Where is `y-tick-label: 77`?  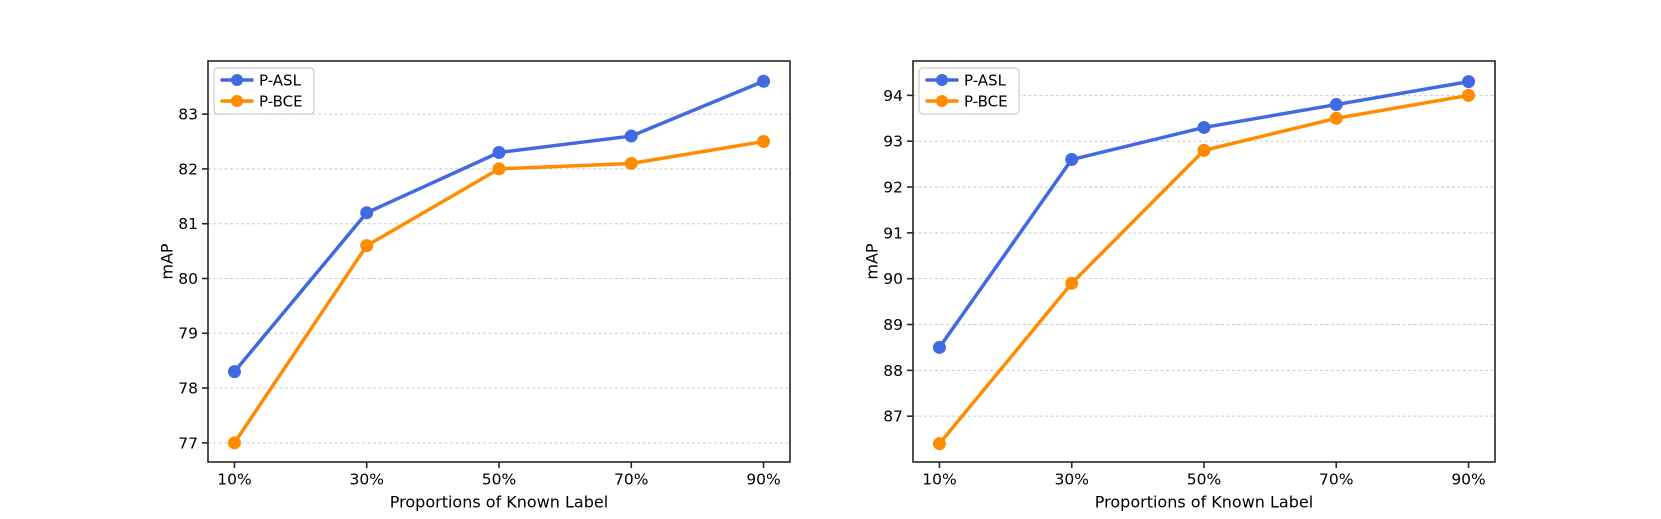
y-tick-label: 77 is located at coordinates (188, 443).